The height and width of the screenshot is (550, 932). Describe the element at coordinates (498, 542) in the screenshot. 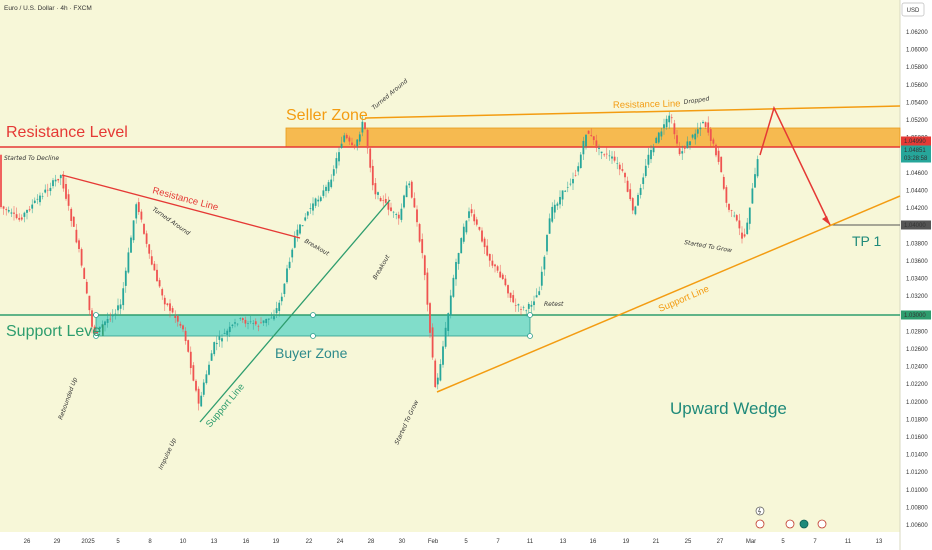

I see `x-tick-label: 7` at that location.